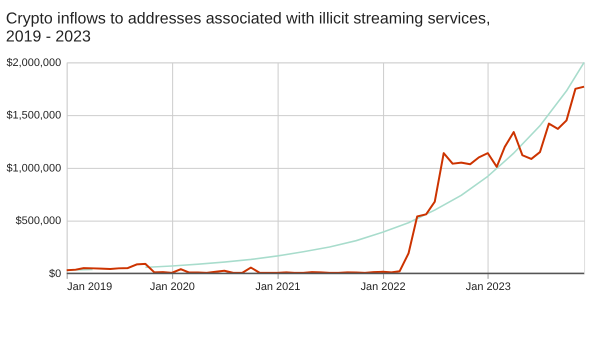 The width and height of the screenshot is (600, 345). Describe the element at coordinates (172, 286) in the screenshot. I see `x-tick-label: Jan 2020` at that location.